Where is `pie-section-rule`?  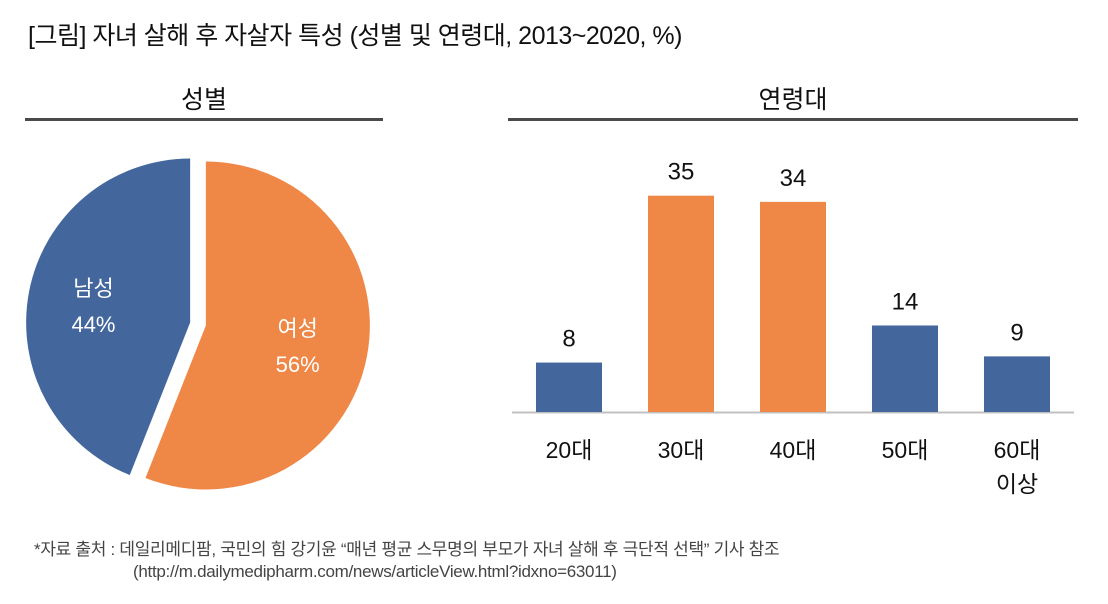
pie-section-rule is located at coordinates (204, 119).